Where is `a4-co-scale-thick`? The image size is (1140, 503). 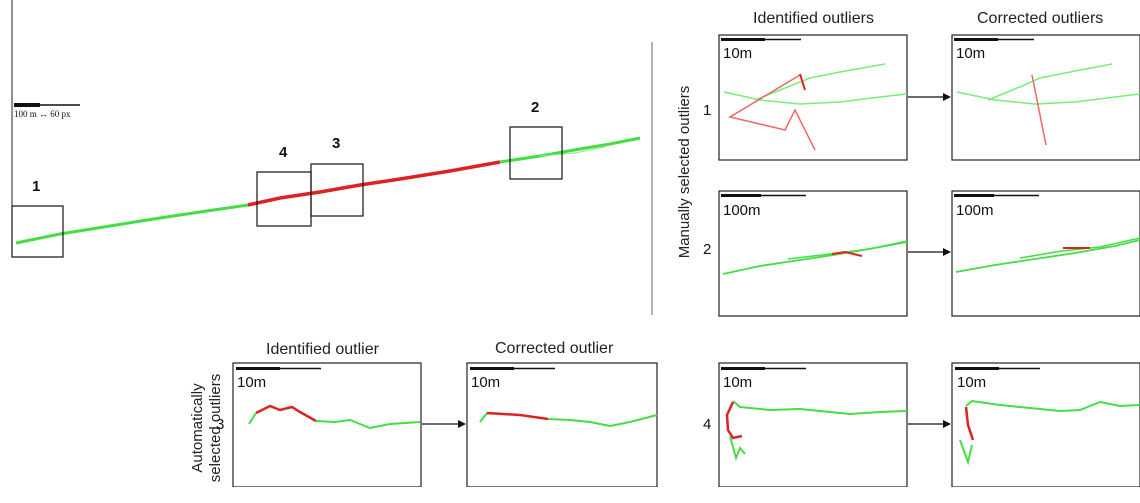 a4-co-scale-thick is located at coordinates (977, 368).